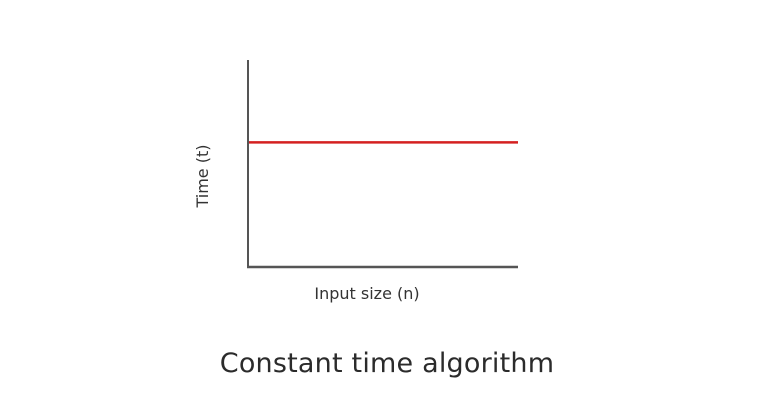 The width and height of the screenshot is (774, 419). Describe the element at coordinates (387, 363) in the screenshot. I see `chart-caption: Constant time algorithm` at that location.